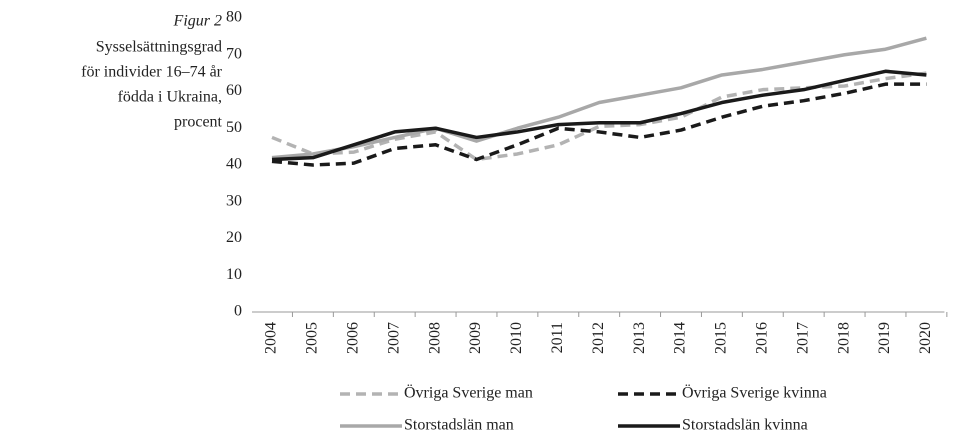  I want to click on x-tick-label: 2015, so click(721, 338).